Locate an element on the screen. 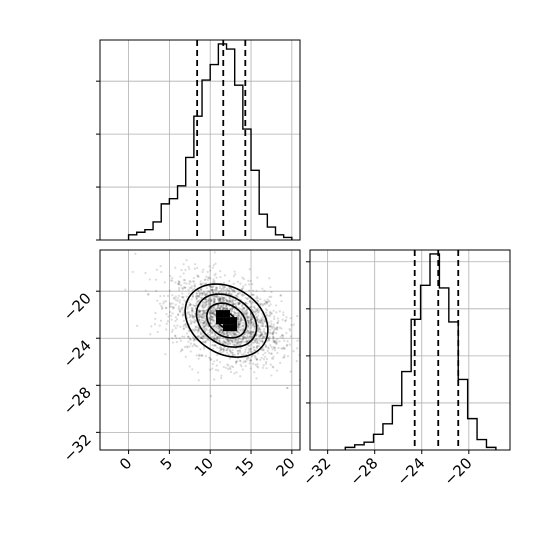  x-tick-label: 0 is located at coordinates (125, 463).